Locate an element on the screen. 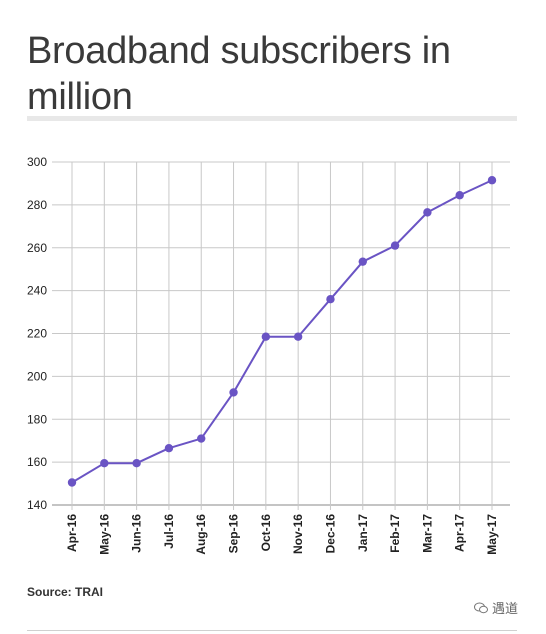 Image resolution: width=546 pixels, height=634 pixels. footer-divider is located at coordinates (272, 630).